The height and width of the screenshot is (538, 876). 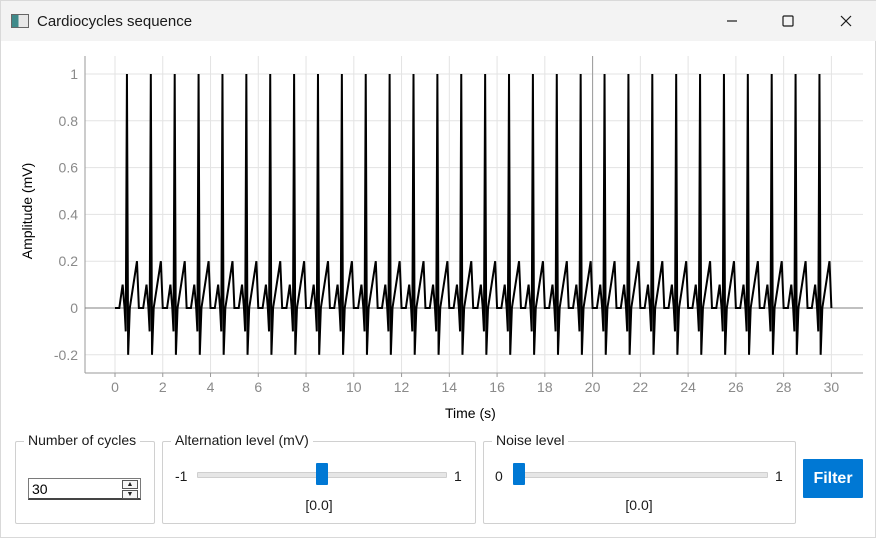 What do you see at coordinates (832, 387) in the screenshot?
I see `x-tick-label: 30` at bounding box center [832, 387].